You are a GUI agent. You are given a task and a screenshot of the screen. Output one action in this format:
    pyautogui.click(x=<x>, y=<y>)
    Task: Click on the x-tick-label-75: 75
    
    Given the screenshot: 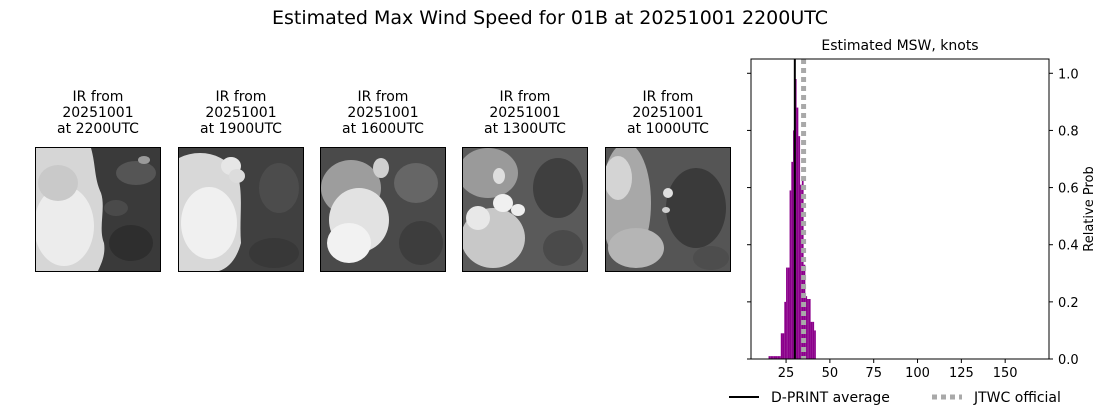 What is the action you would take?
    pyautogui.click(x=873, y=373)
    